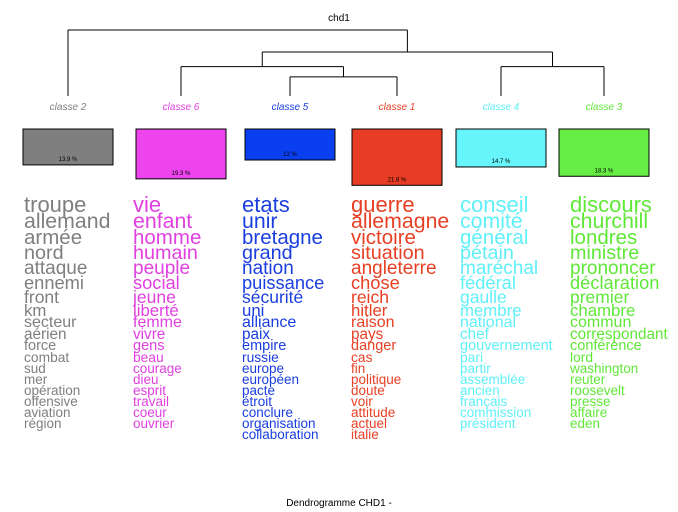 This screenshot has width=678, height=512. I want to click on class-word: pacte, so click(259, 390).